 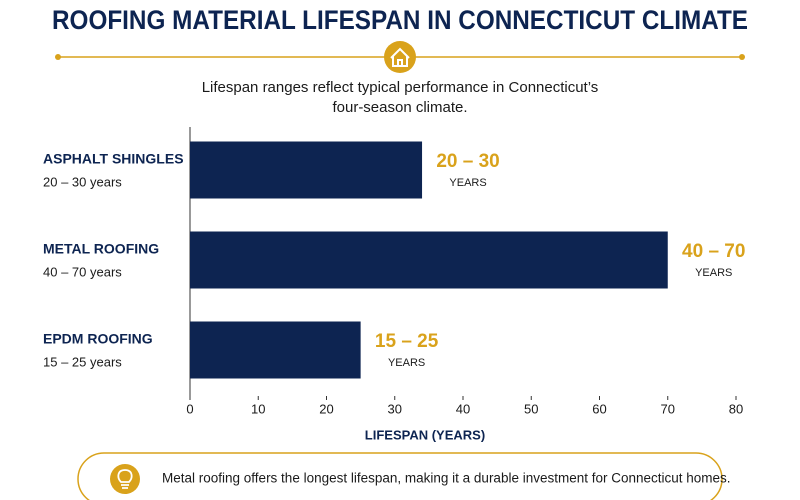 I want to click on category-note: 15 – 25 years, so click(x=82, y=361).